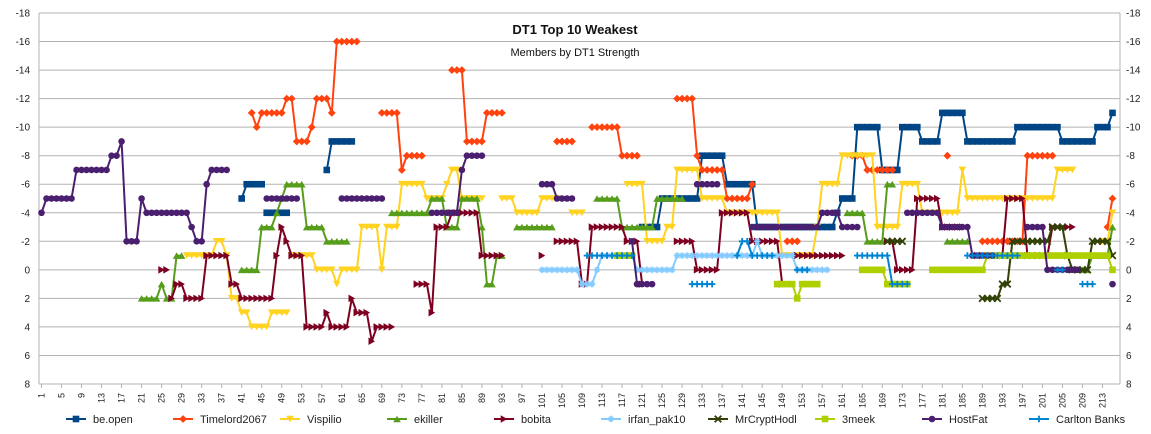 The image size is (1151, 434). Describe the element at coordinates (859, 420) in the screenshot. I see `legend-label: 3meek` at that location.